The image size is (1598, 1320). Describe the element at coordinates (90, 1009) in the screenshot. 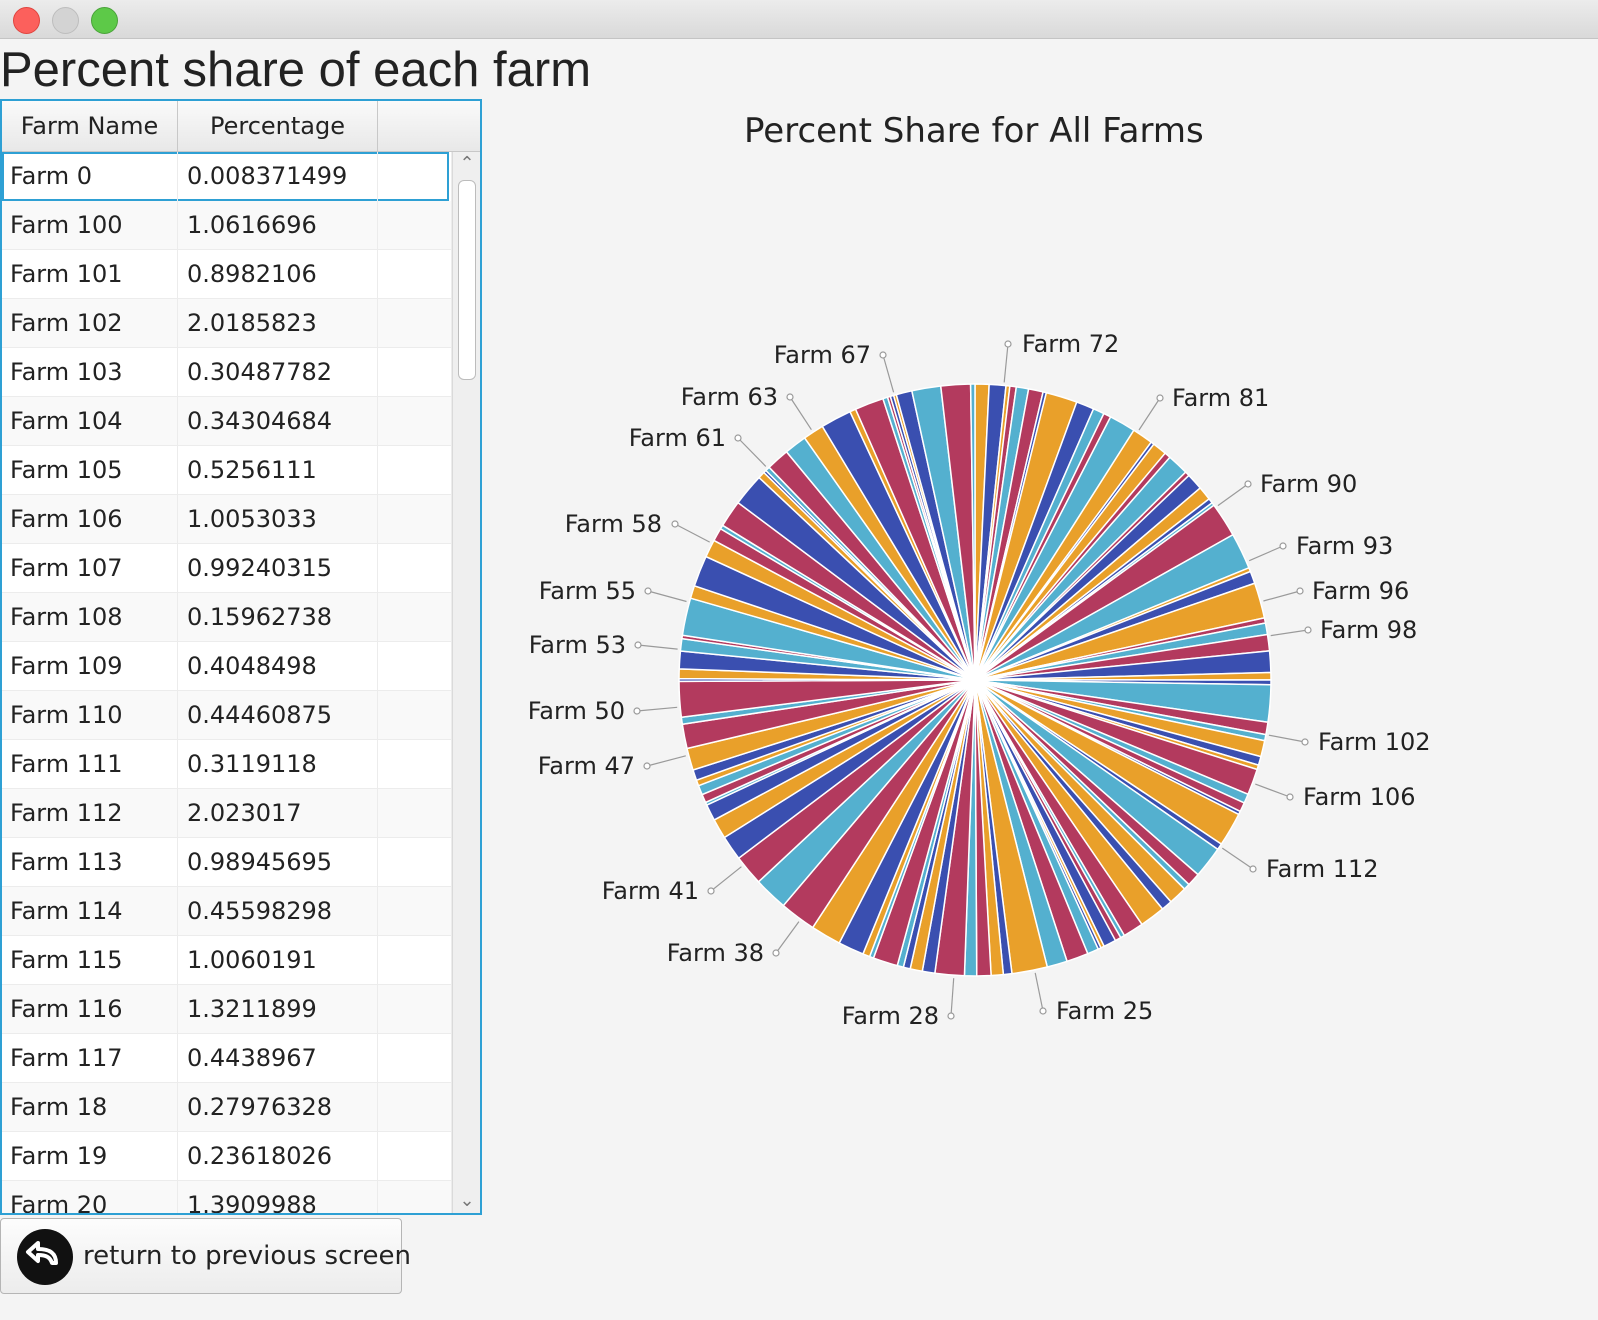

I see `farm-name-cell: Farm 116` at that location.